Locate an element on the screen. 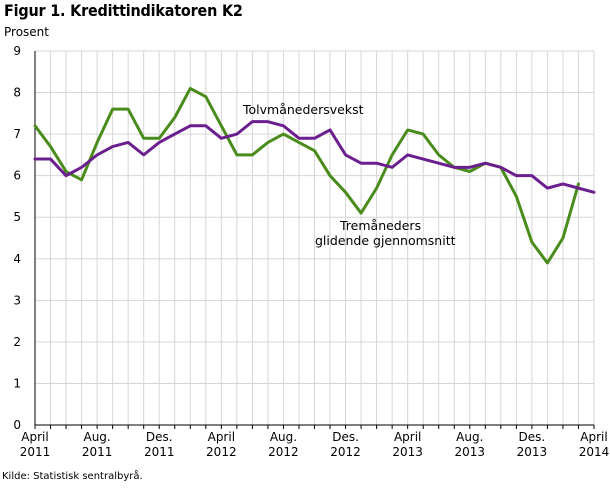  y-tick-label: 6 is located at coordinates (17, 176).